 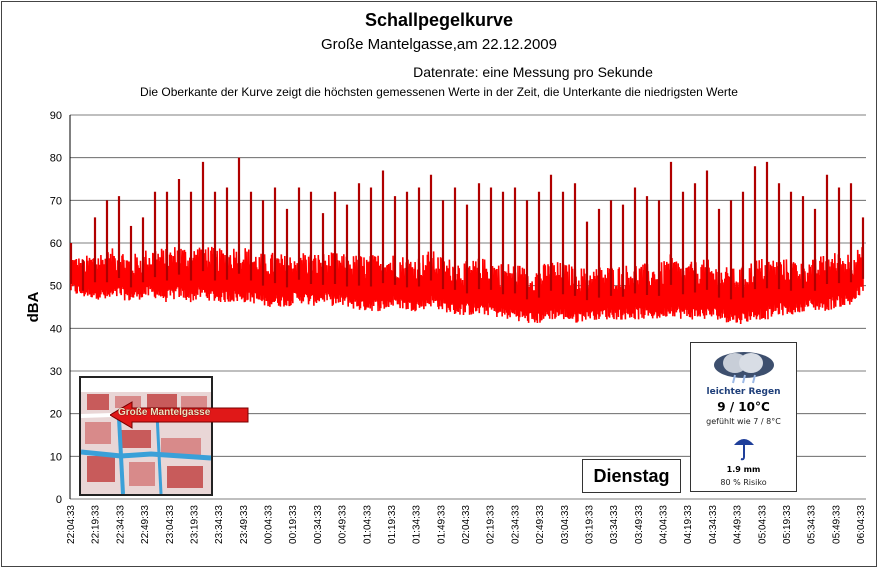 I want to click on x-tick-label: 03:04:33, so click(x=565, y=524).